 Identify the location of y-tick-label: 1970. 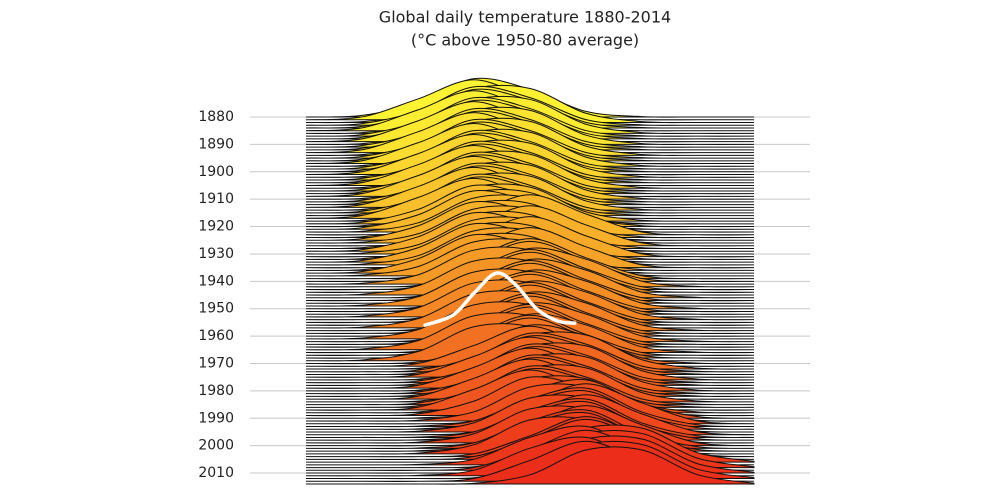
(216, 363).